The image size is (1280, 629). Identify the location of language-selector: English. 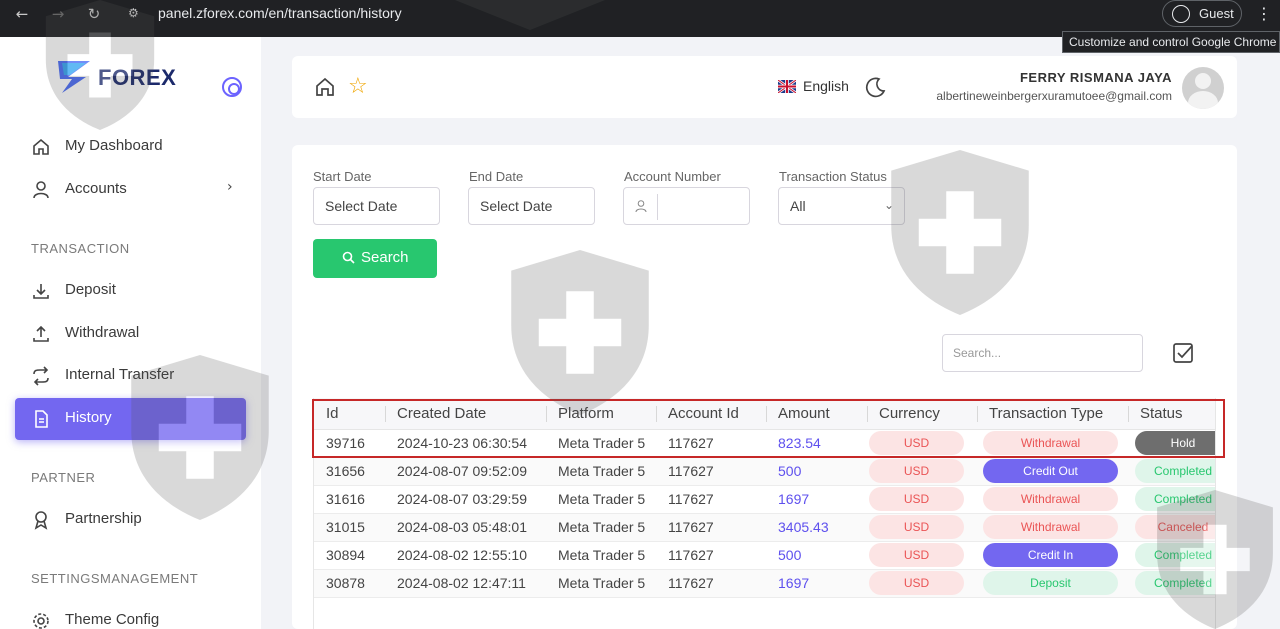
(826, 86).